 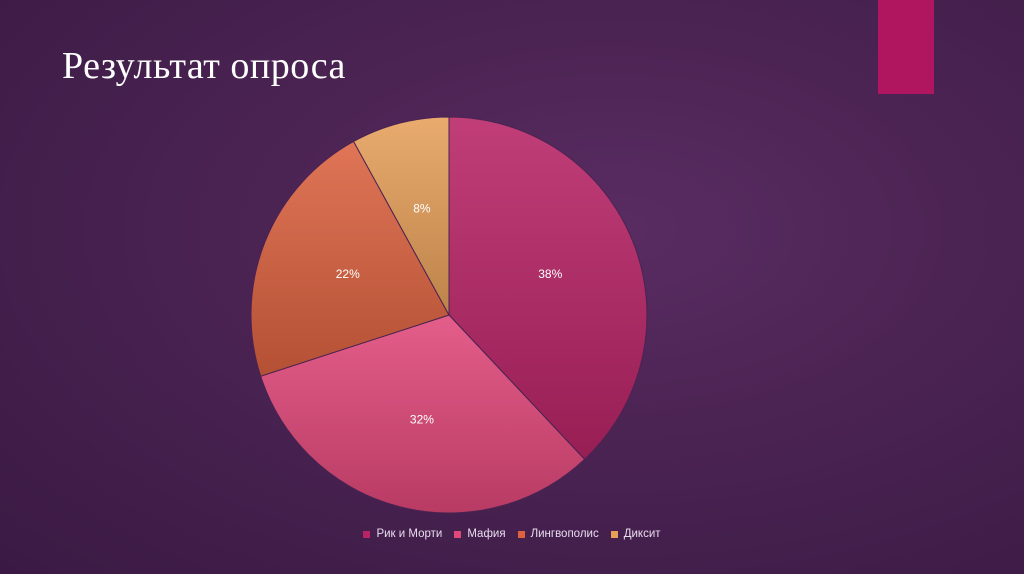 I want to click on accent-bar, so click(x=906, y=47).